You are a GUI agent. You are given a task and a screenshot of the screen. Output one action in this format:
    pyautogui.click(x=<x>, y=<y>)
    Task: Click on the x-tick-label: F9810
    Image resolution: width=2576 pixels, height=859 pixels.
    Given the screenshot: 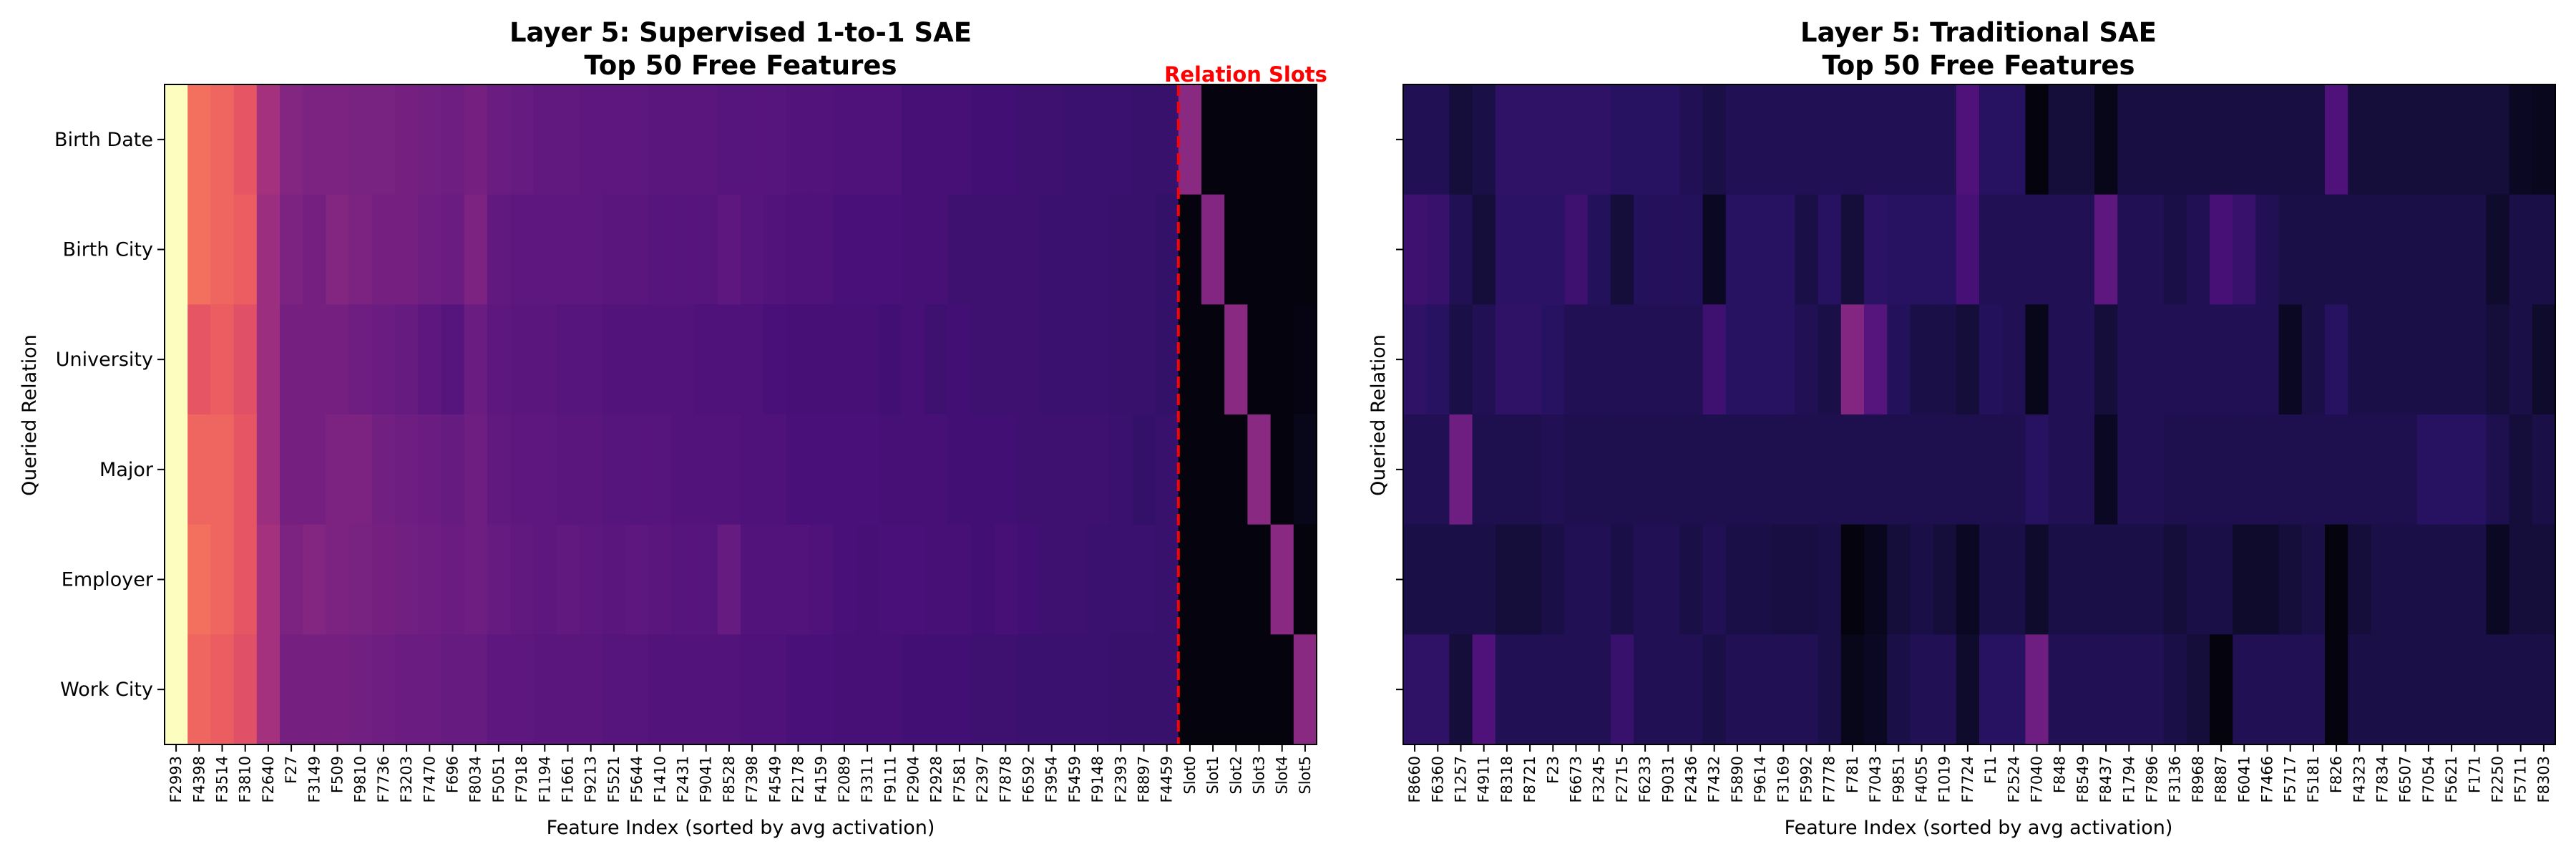 What is the action you would take?
    pyautogui.click(x=360, y=779)
    